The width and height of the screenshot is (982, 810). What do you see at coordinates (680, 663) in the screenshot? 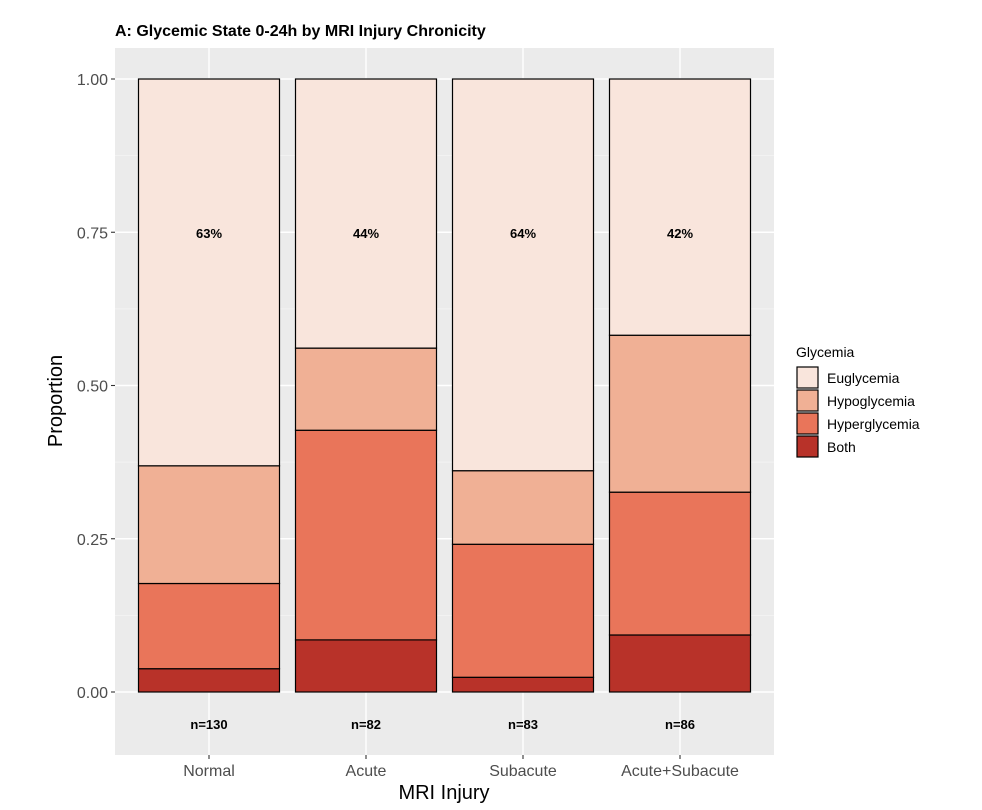
I see `bar-segment-both-acute-subacute` at bounding box center [680, 663].